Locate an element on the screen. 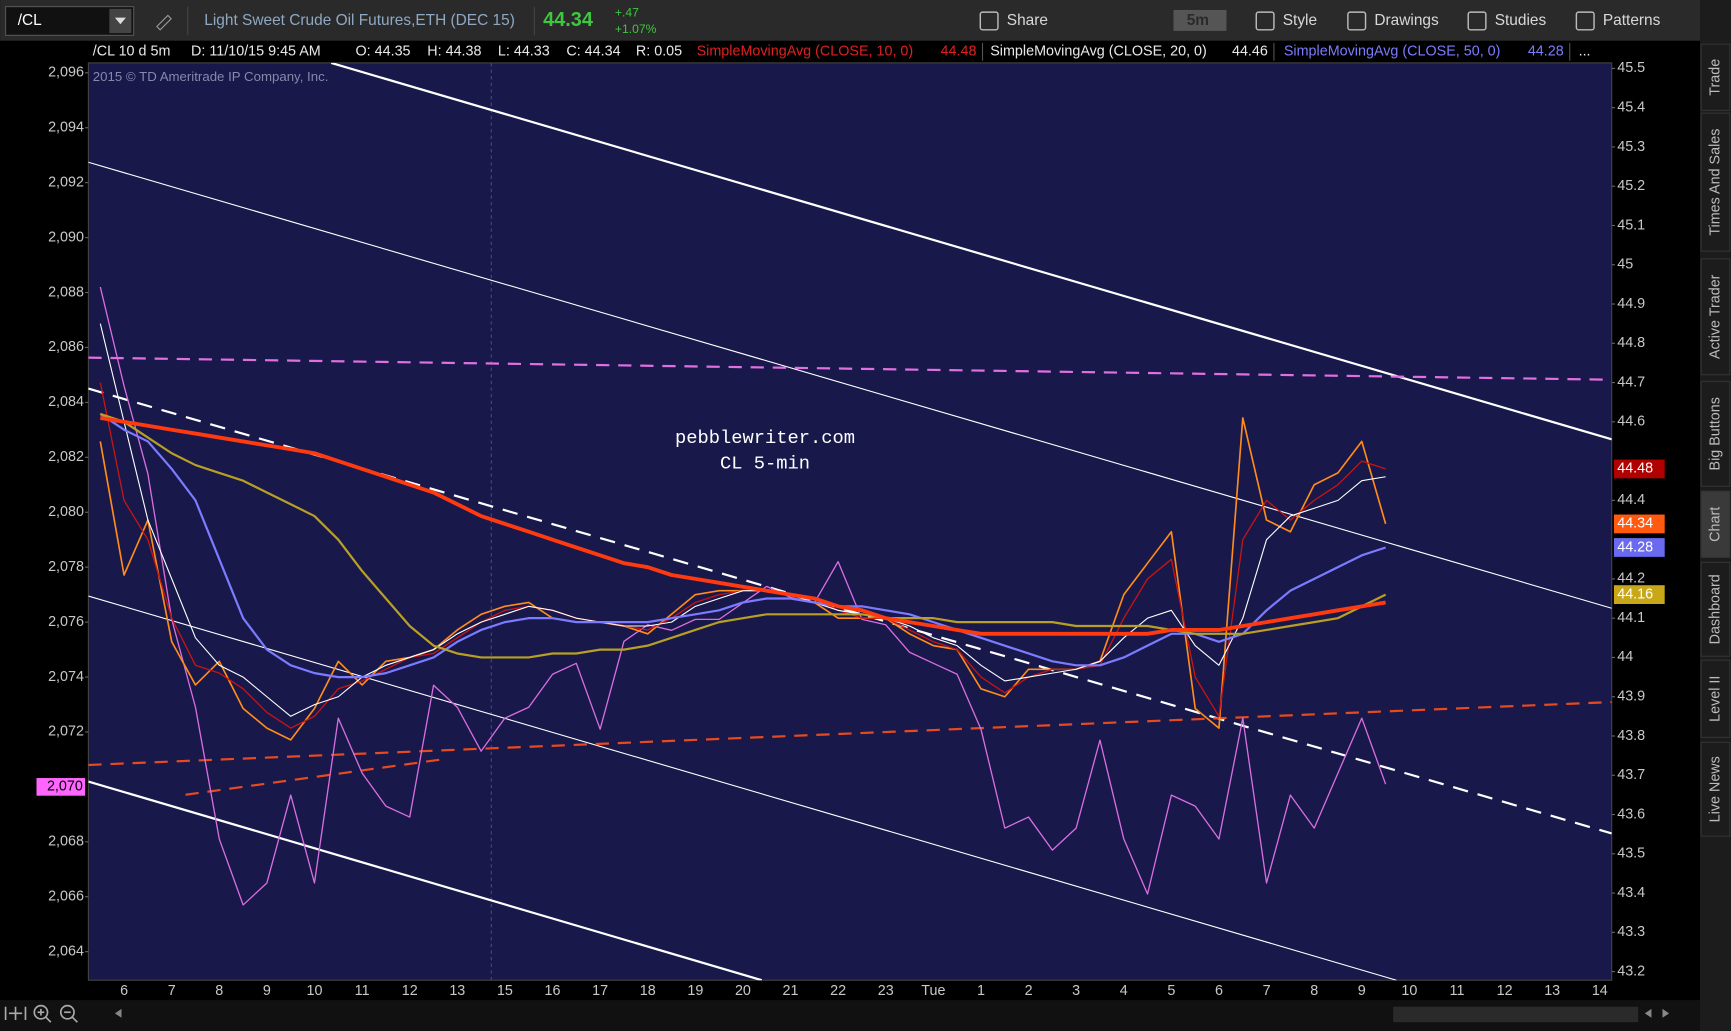 This screenshot has height=1031, width=1731. legend-label: SimpleMovingAvg (CLOSE, 50, 0) is located at coordinates (1392, 52).